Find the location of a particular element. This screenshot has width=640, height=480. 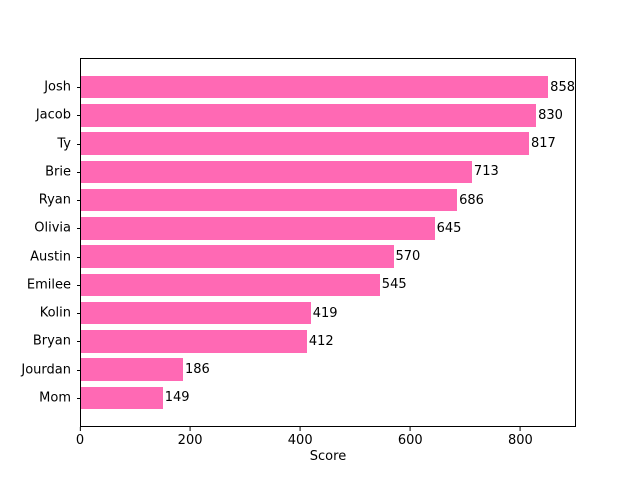

bar-value-label: 645 is located at coordinates (449, 228).